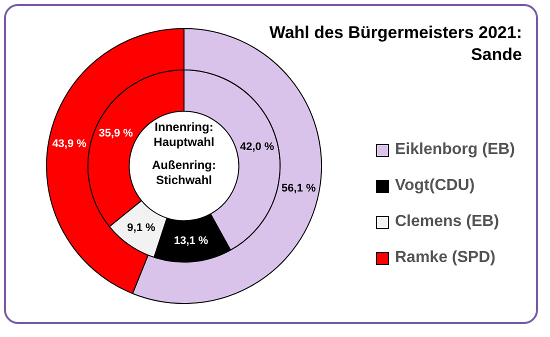 The width and height of the screenshot is (550, 337). I want to click on data-label: 9,1 %, so click(141, 228).